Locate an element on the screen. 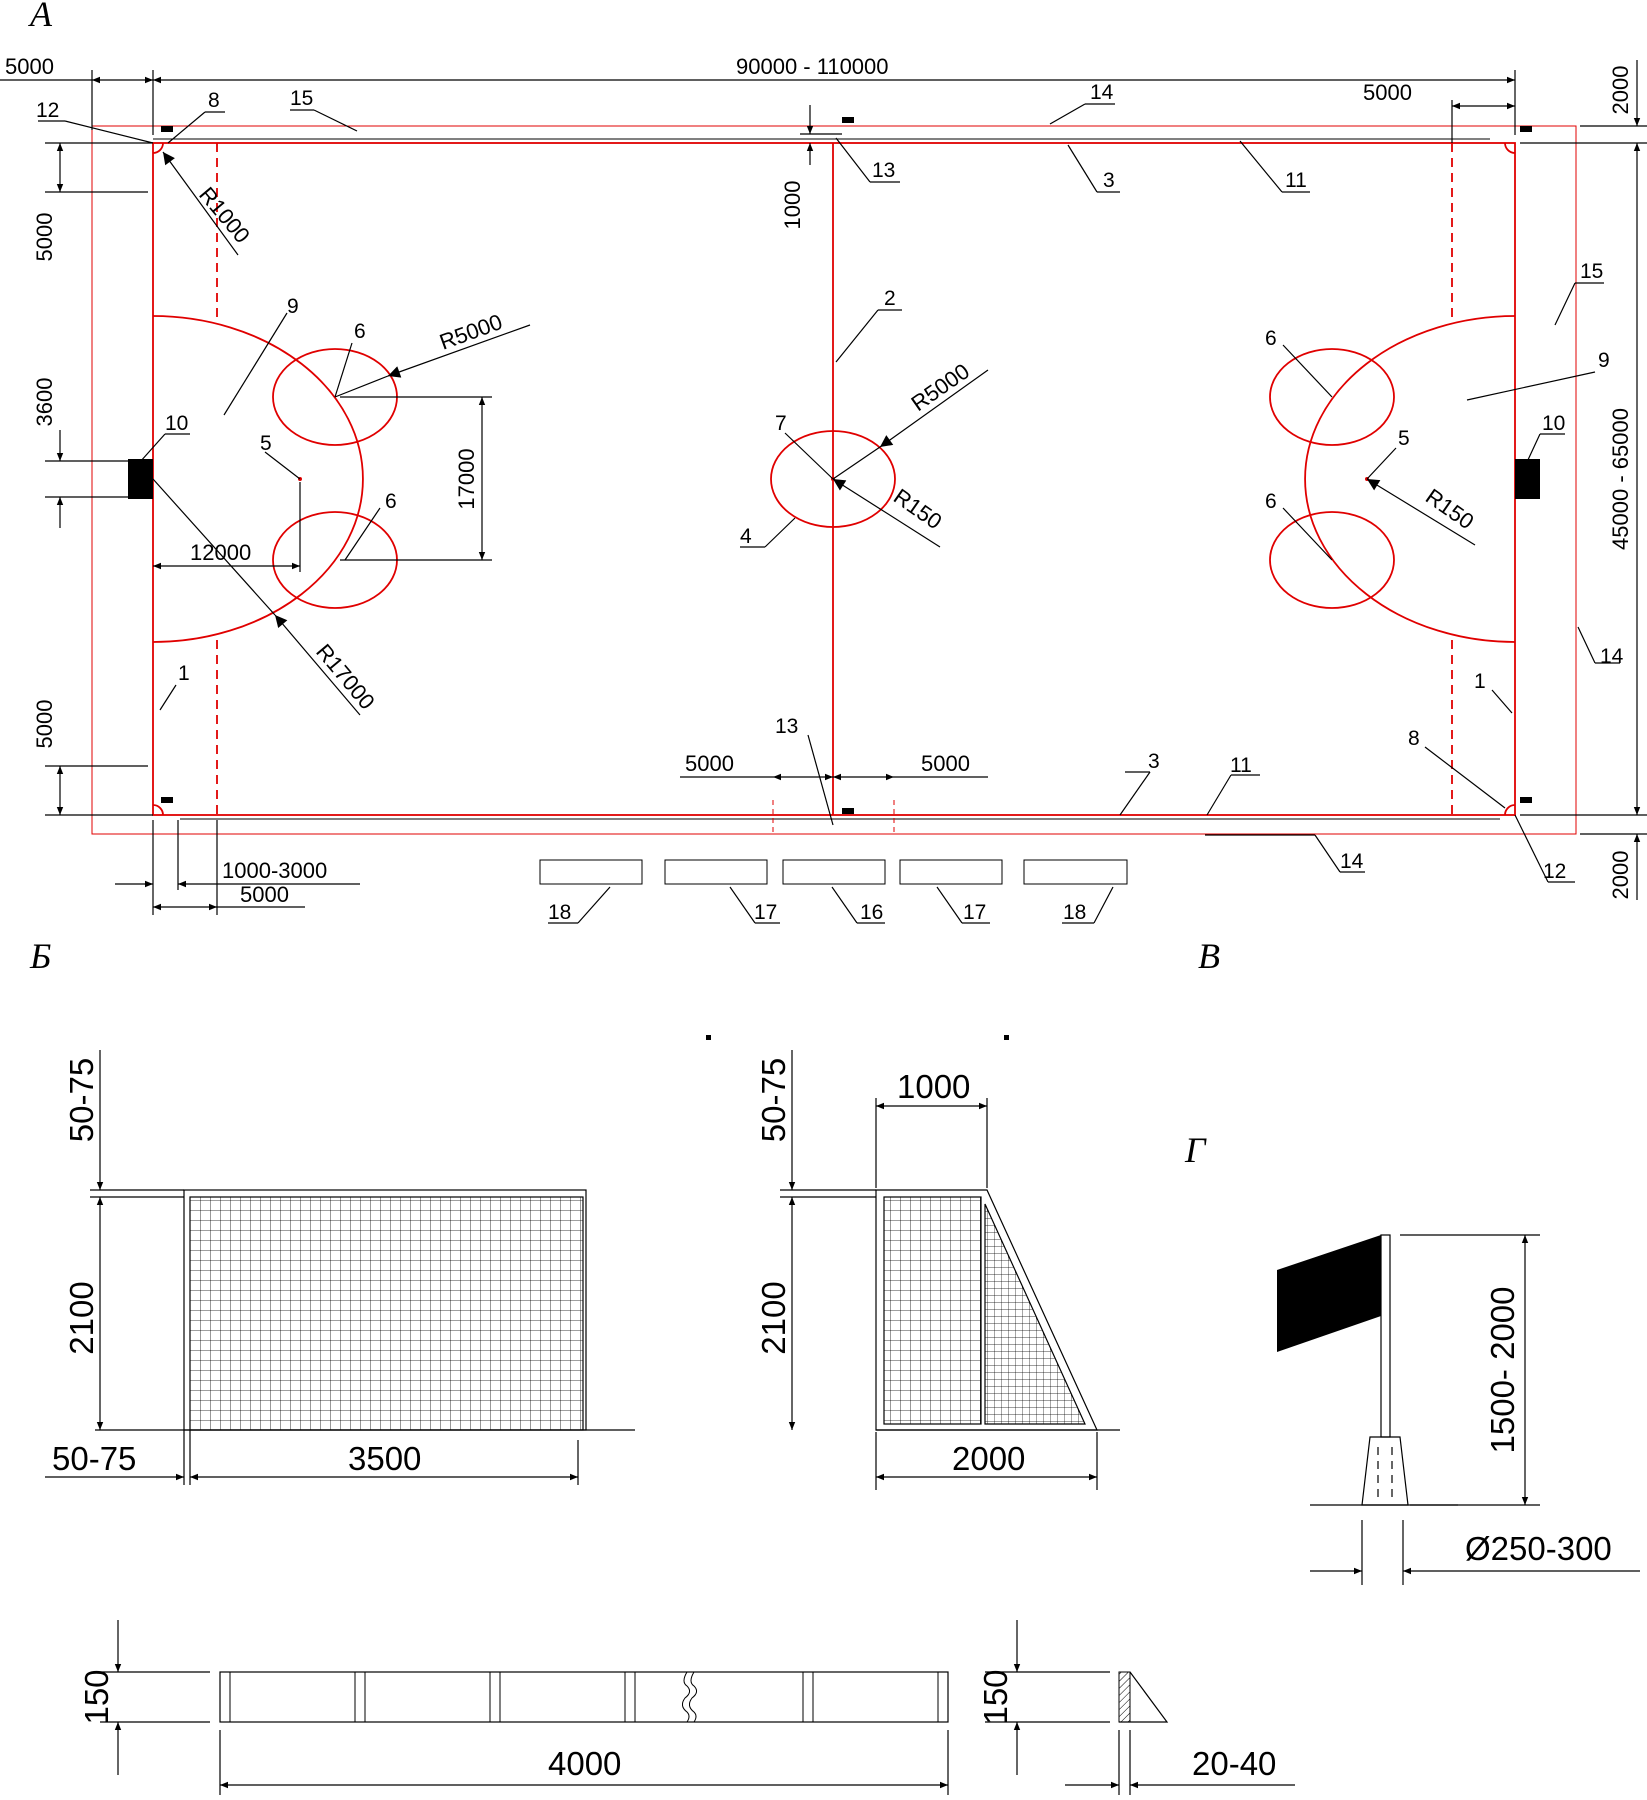  box-18-right is located at coordinates (1075, 872).